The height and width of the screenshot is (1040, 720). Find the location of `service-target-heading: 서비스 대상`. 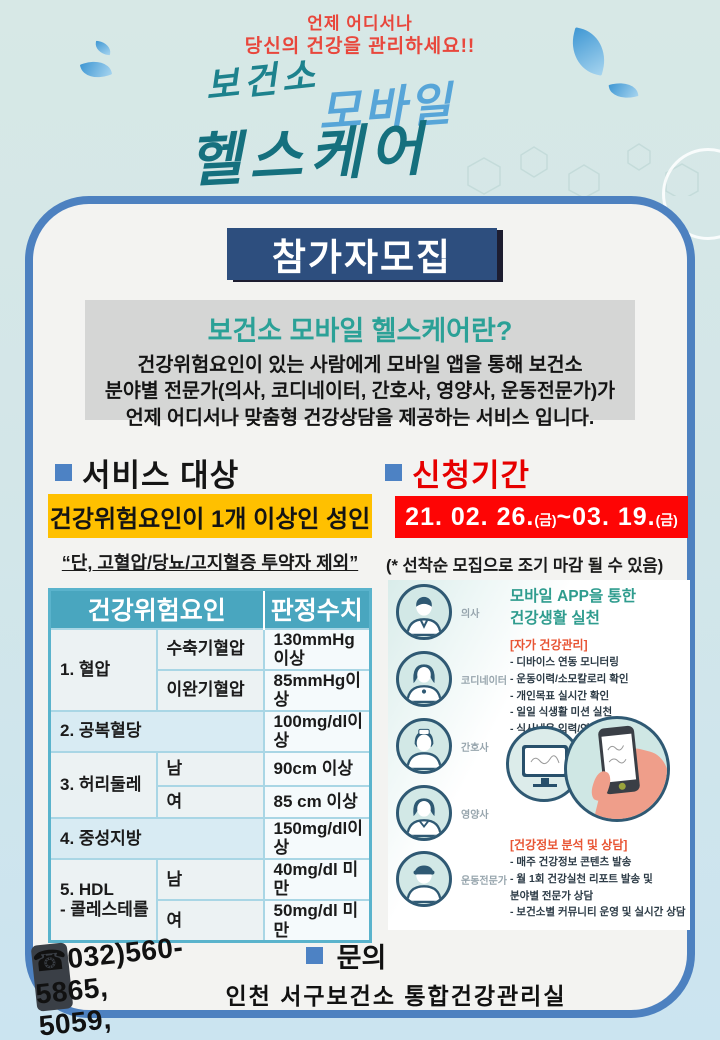

service-target-heading: 서비스 대상 is located at coordinates (147, 472).